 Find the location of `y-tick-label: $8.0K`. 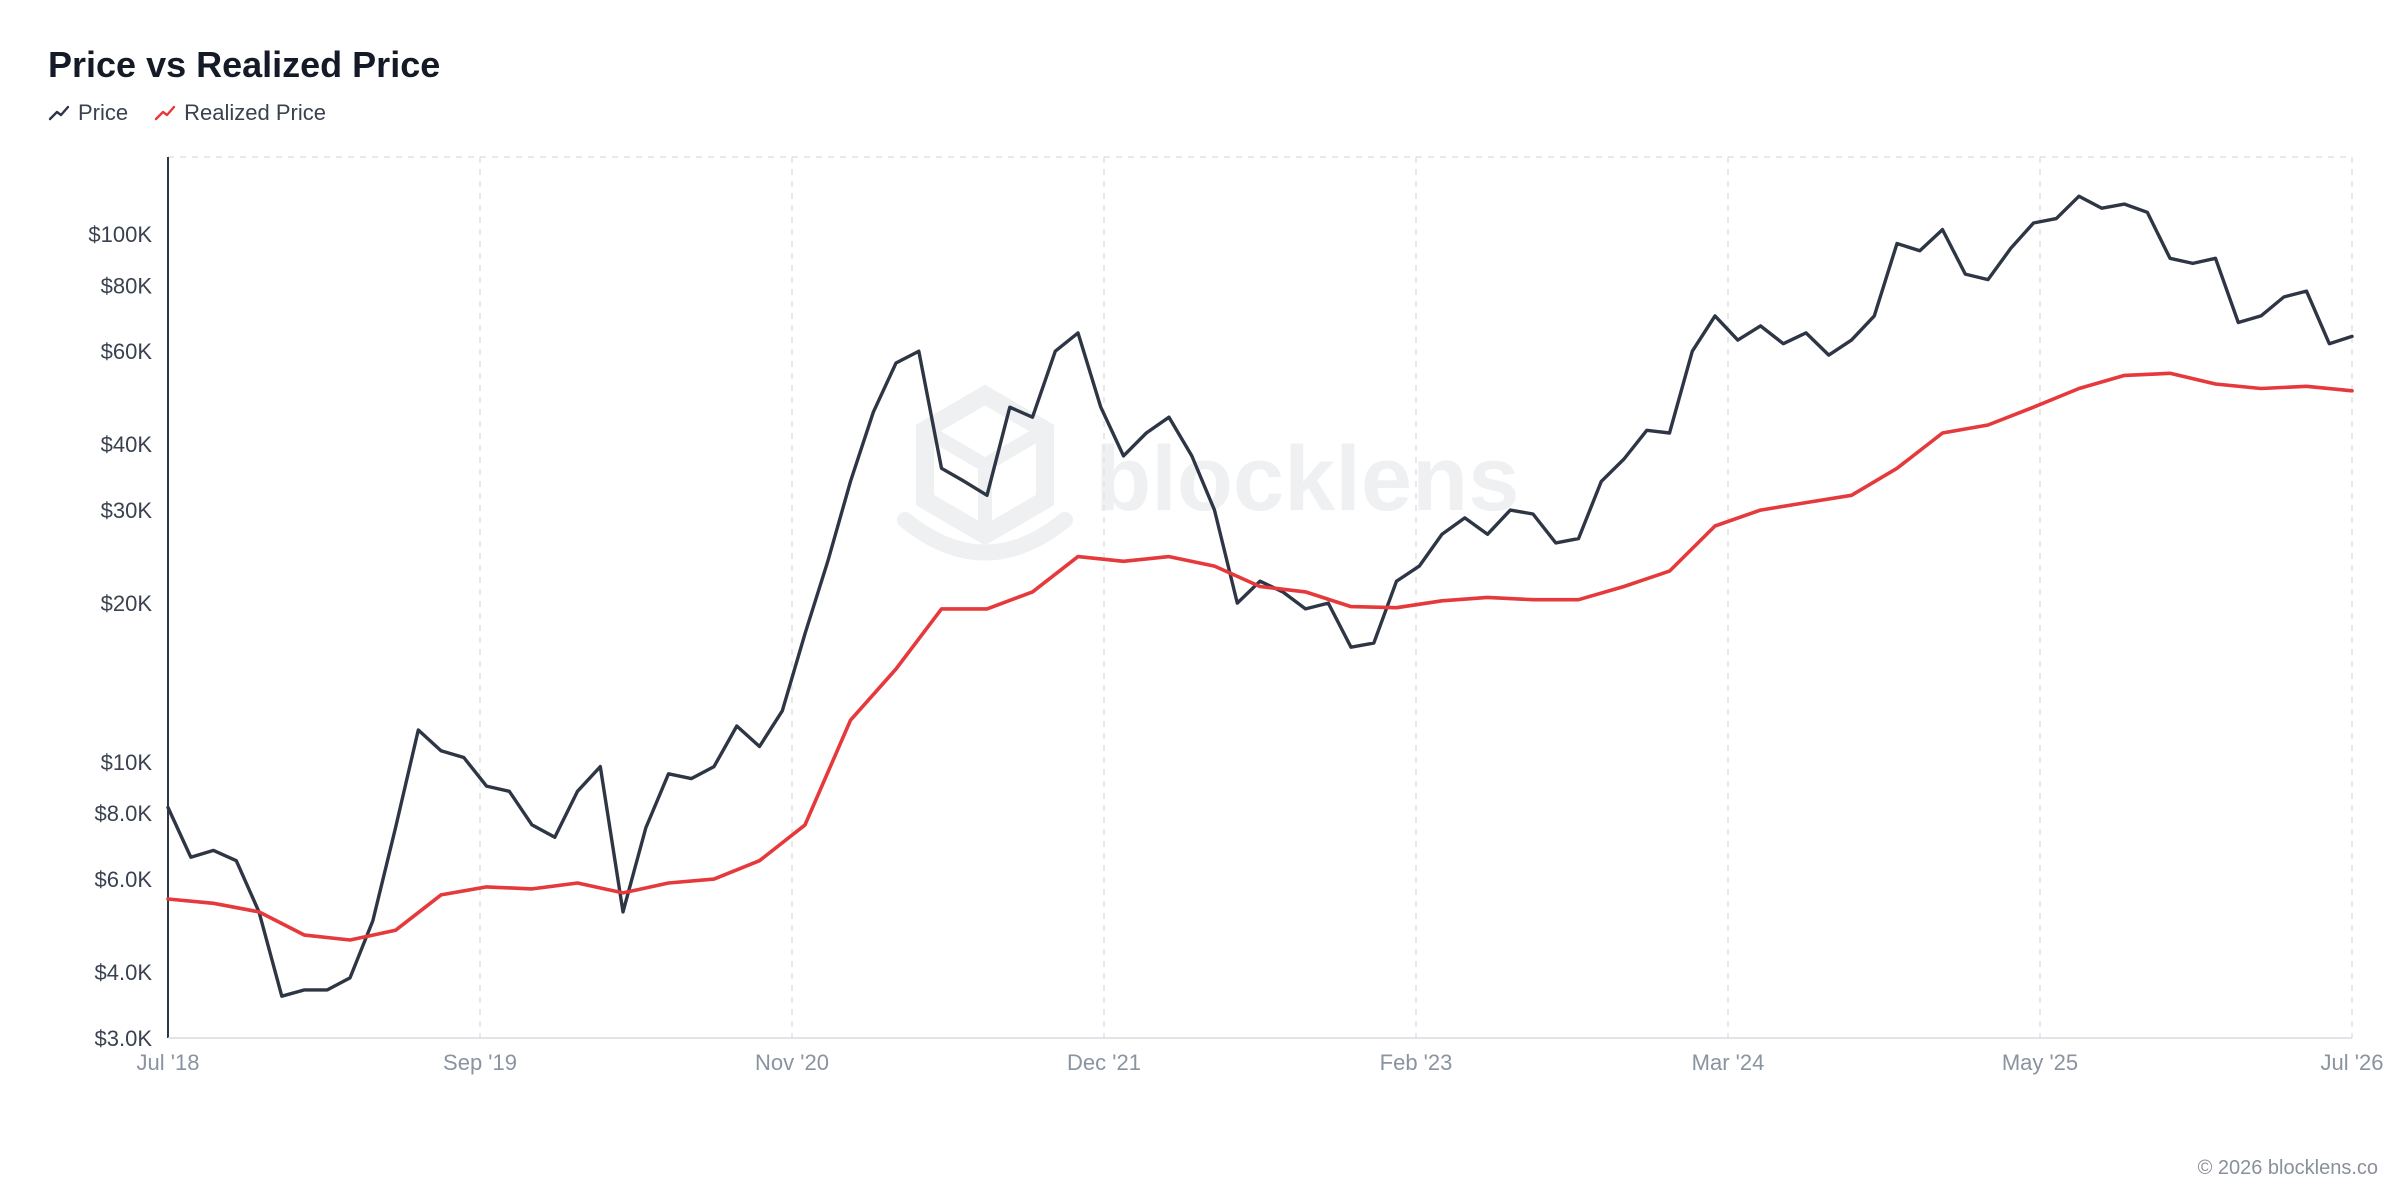

y-tick-label: $8.0K is located at coordinates (124, 813).